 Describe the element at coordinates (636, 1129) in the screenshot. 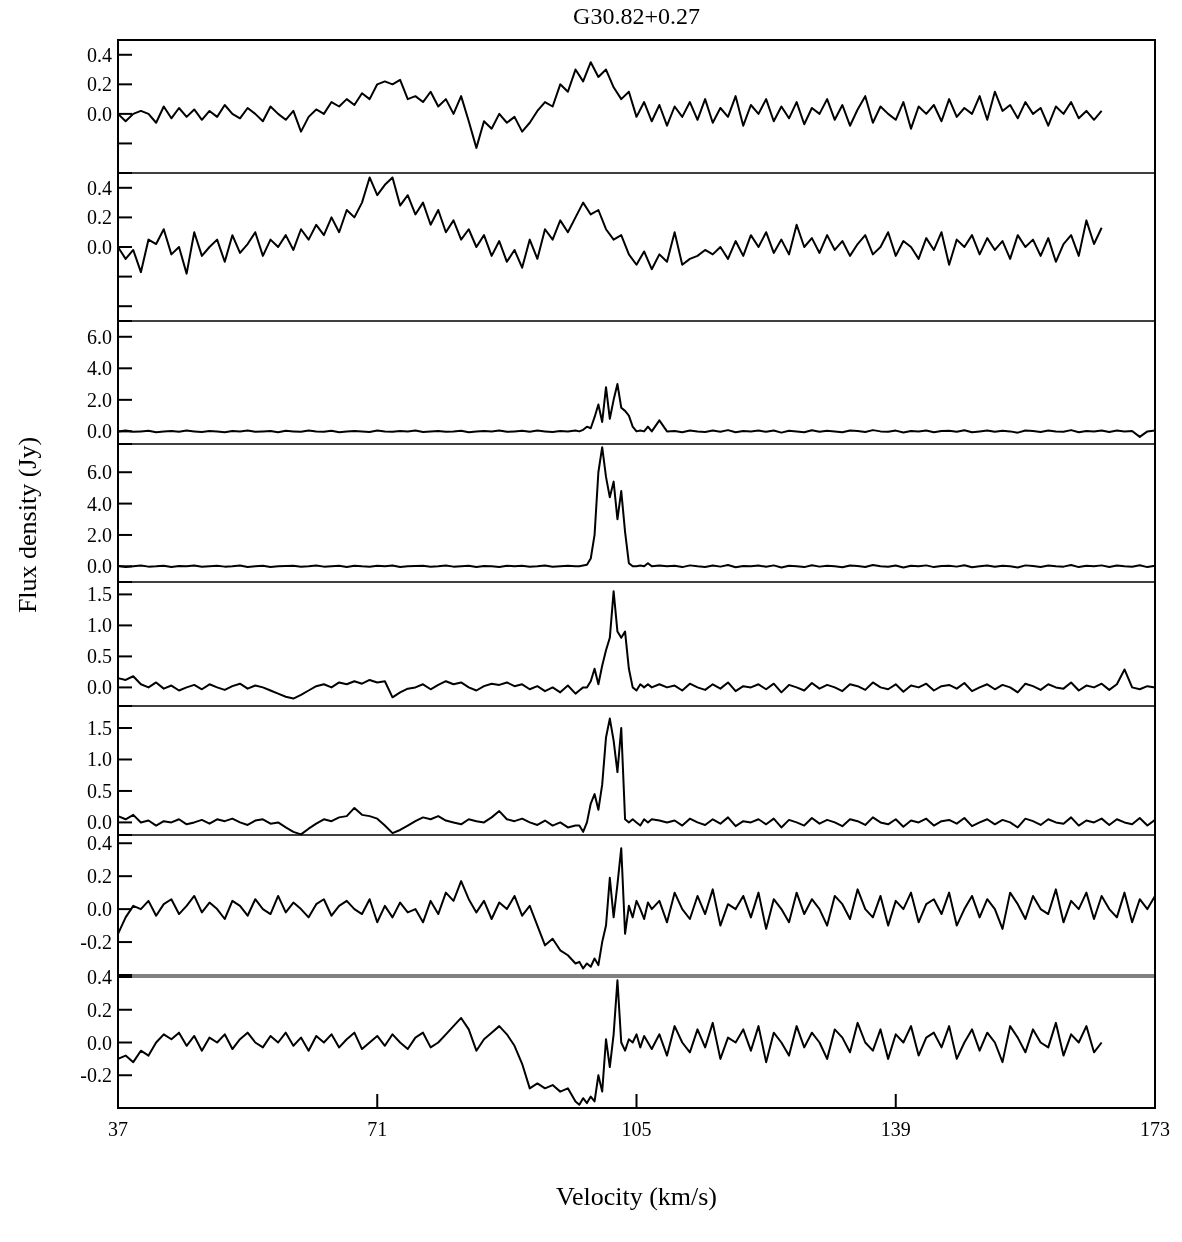

I see `x-tick-label: 105` at that location.